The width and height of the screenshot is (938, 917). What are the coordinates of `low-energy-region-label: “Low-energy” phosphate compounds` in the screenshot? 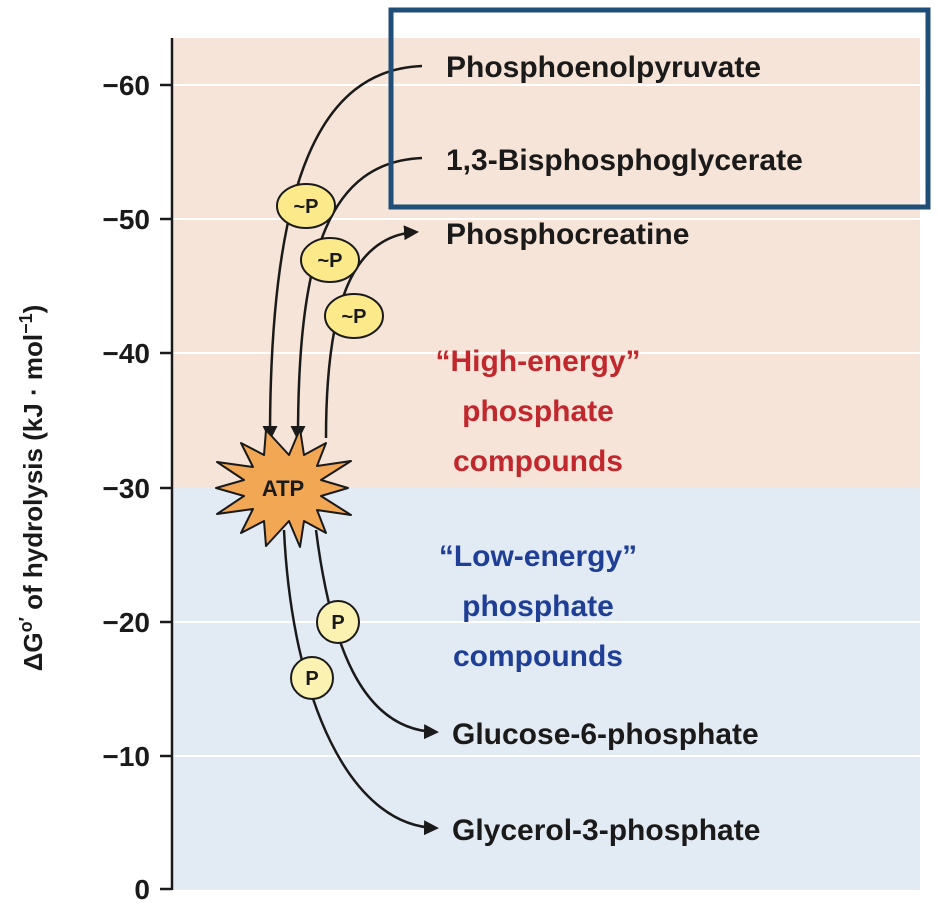 It's located at (538, 606).